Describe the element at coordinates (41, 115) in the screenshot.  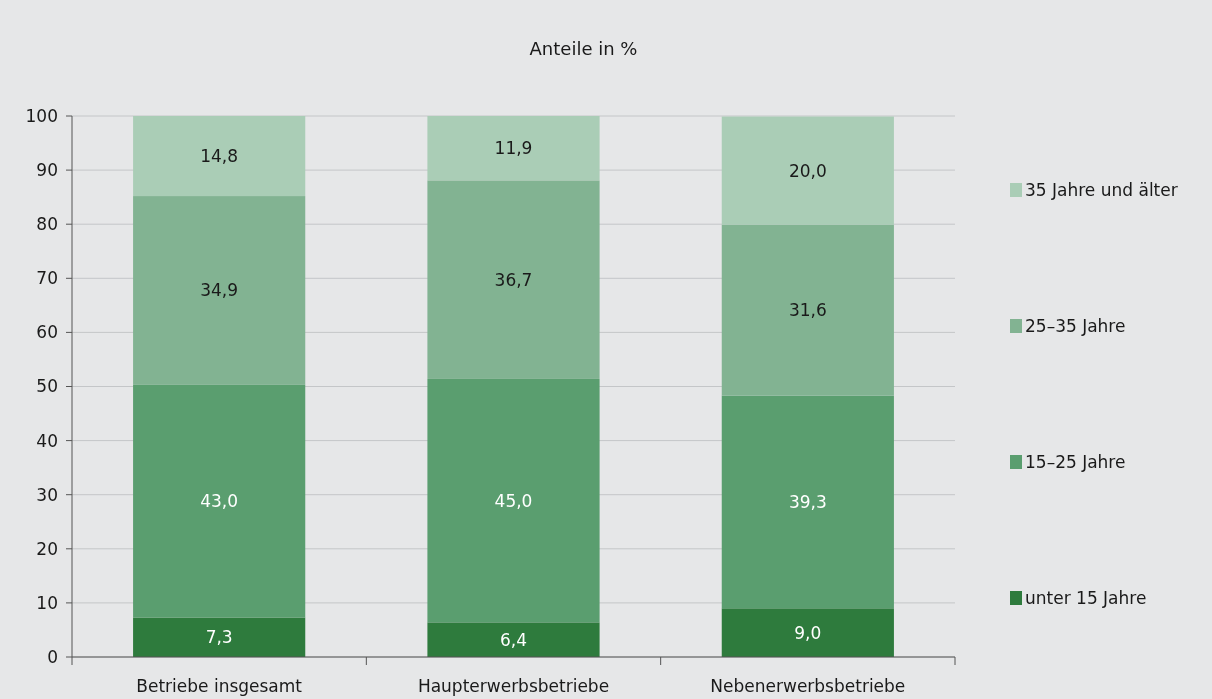
I see `y-tick-label: 100` at that location.